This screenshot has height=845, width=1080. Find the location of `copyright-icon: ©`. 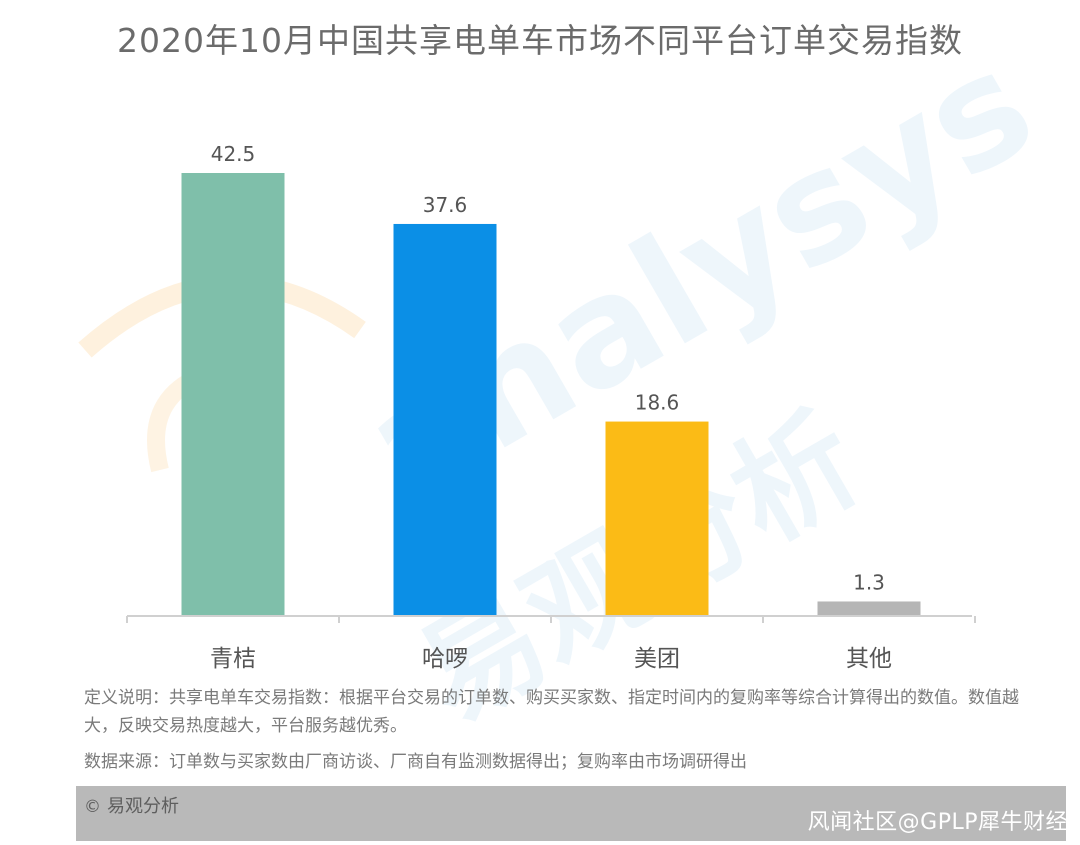

copyright-icon: © is located at coordinates (92, 807).